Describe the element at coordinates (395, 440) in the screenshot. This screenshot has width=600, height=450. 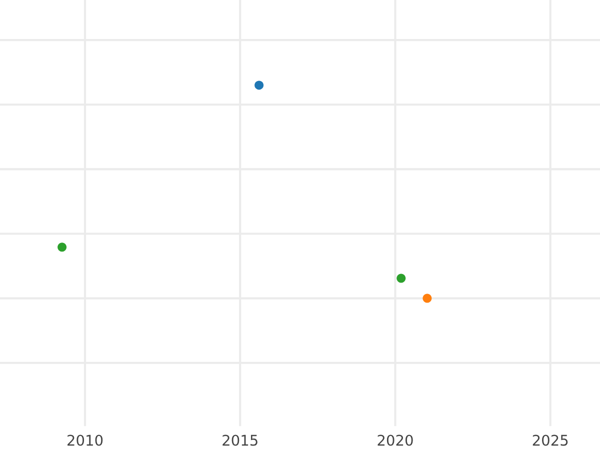
I see `x-tick-label: 2020` at that location.